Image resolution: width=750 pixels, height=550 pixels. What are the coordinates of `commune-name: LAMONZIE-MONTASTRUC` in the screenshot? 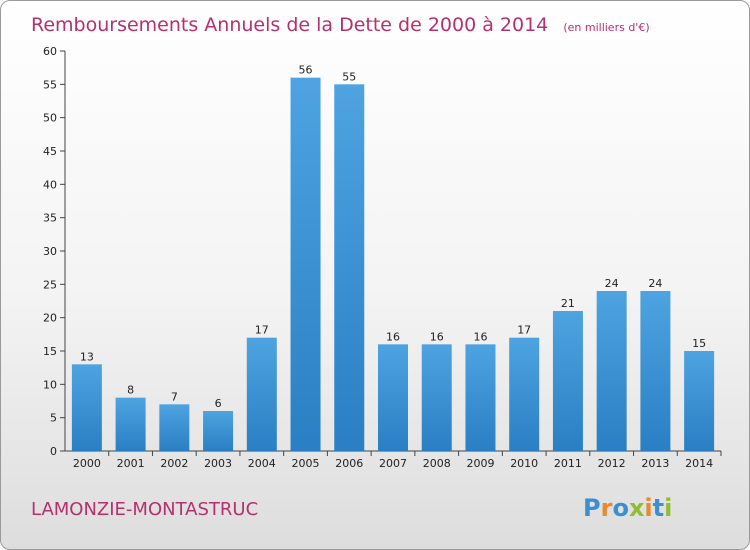 It's located at (144, 509).